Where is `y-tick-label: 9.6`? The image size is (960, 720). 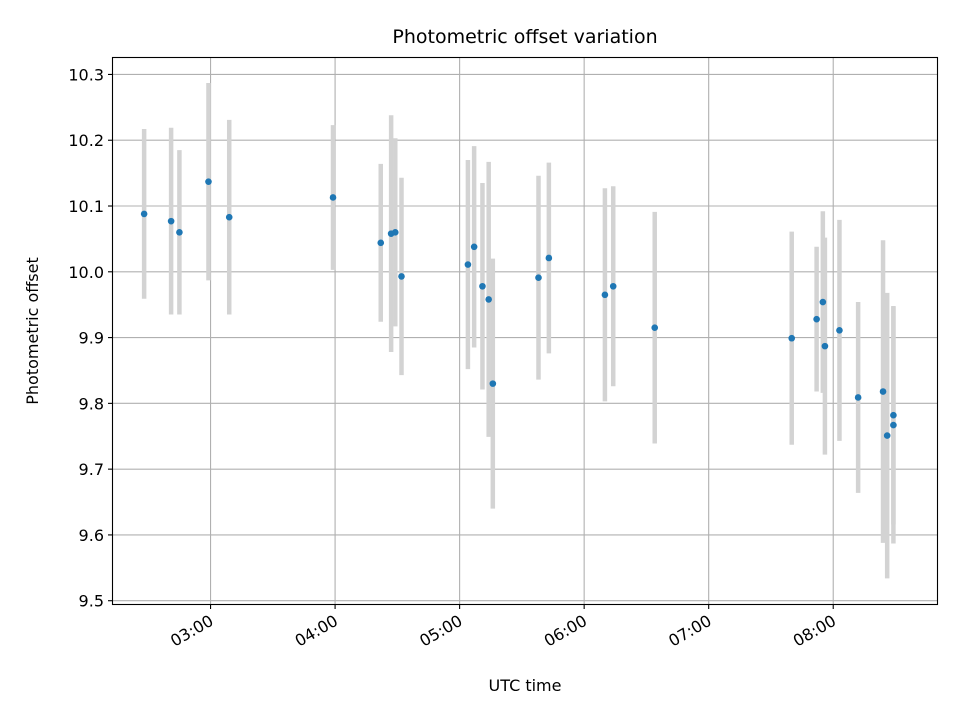 y-tick-label: 9.6 is located at coordinates (91, 535).